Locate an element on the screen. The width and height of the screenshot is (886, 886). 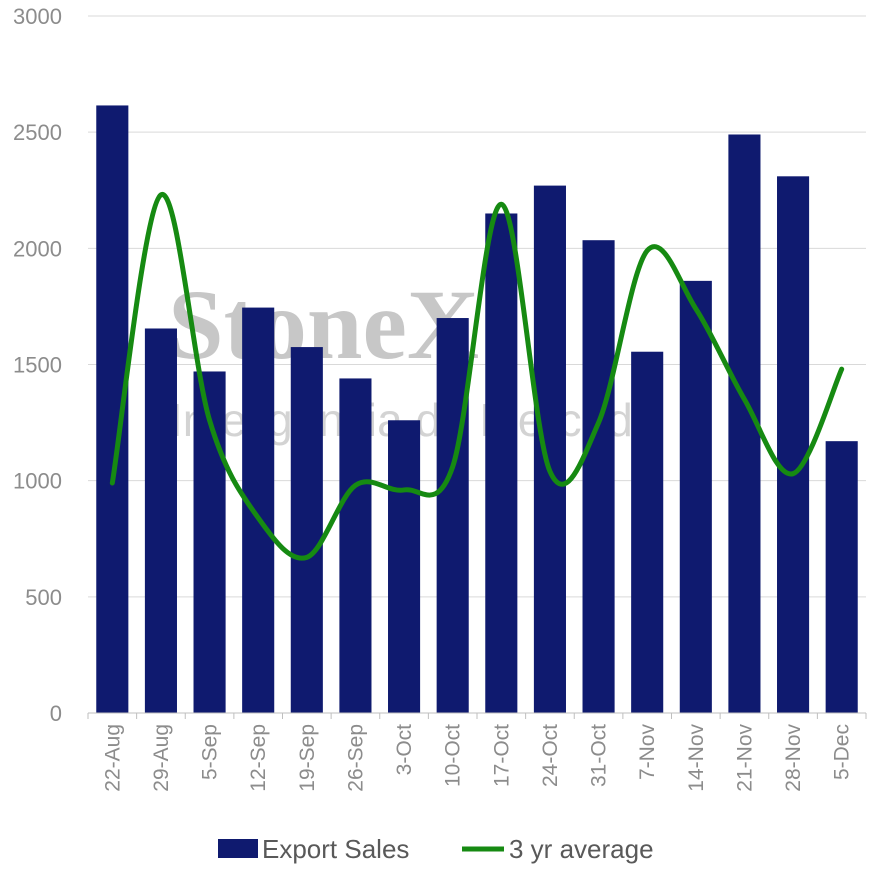
y-tick-label: 500 is located at coordinates (43, 597).